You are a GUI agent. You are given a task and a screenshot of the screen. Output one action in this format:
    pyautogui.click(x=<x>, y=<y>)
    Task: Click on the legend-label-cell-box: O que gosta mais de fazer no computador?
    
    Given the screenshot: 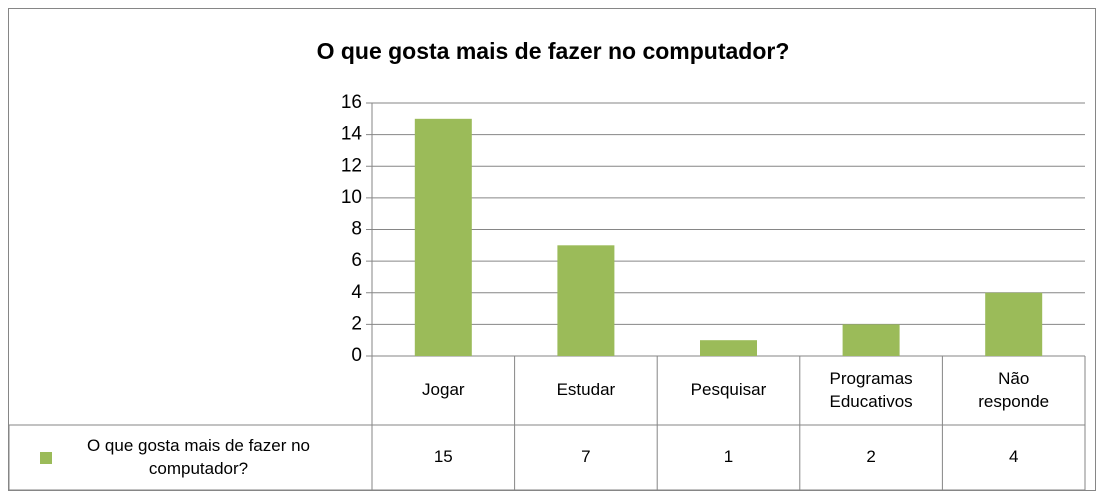 What is the action you would take?
    pyautogui.click(x=190, y=457)
    